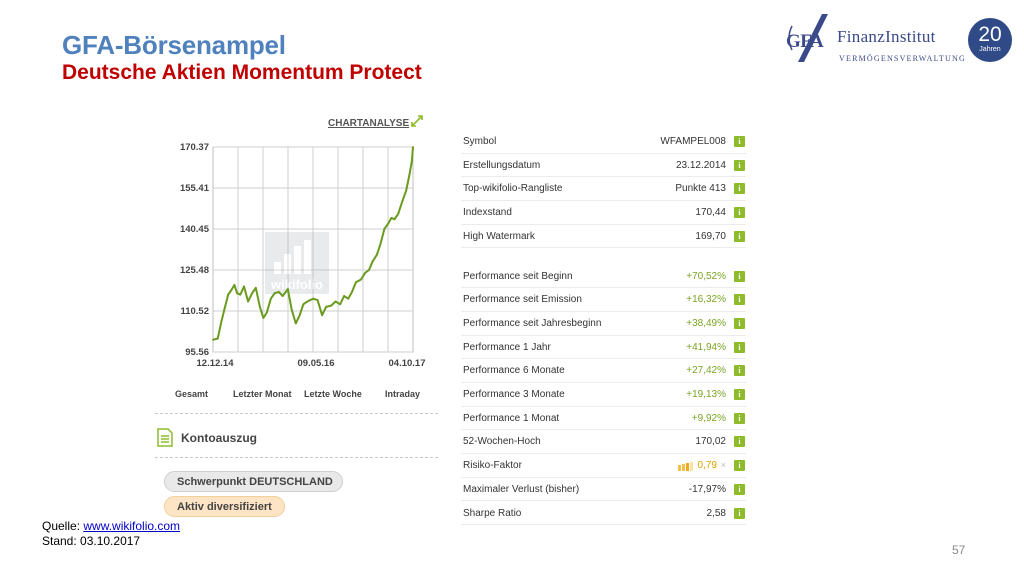 This screenshot has height=576, width=1024. I want to click on risk-meter-icon, so click(685, 467).